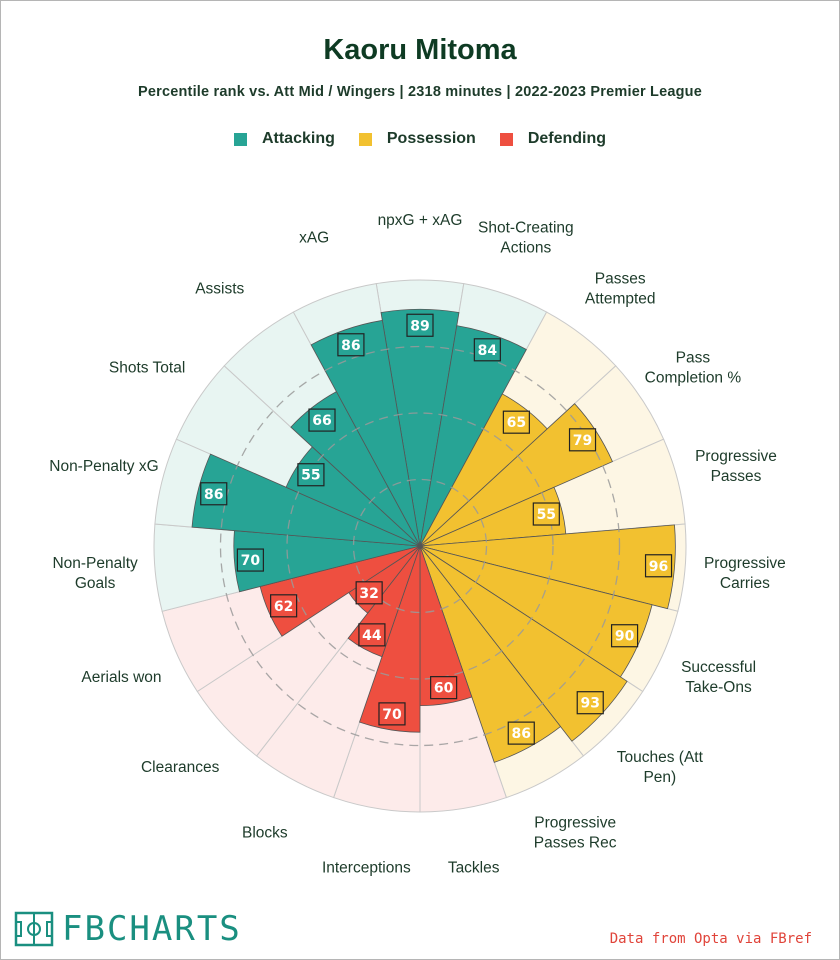 This screenshot has width=840, height=960. I want to click on value-badge-aerials-won: 62, so click(284, 606).